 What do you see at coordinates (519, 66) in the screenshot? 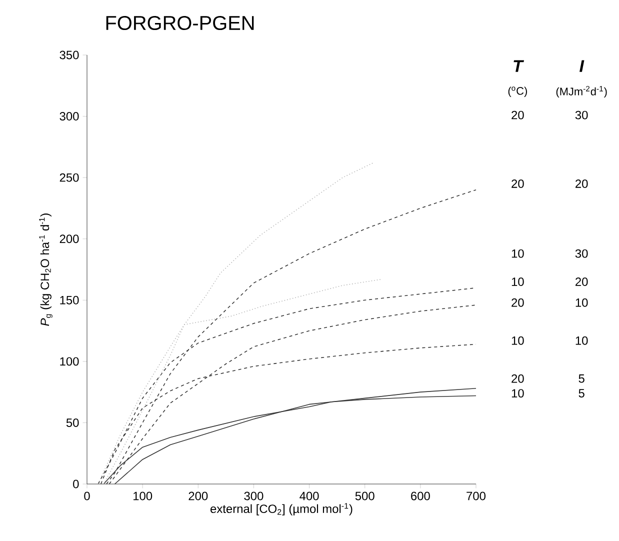
I see `text: T` at bounding box center [519, 66].